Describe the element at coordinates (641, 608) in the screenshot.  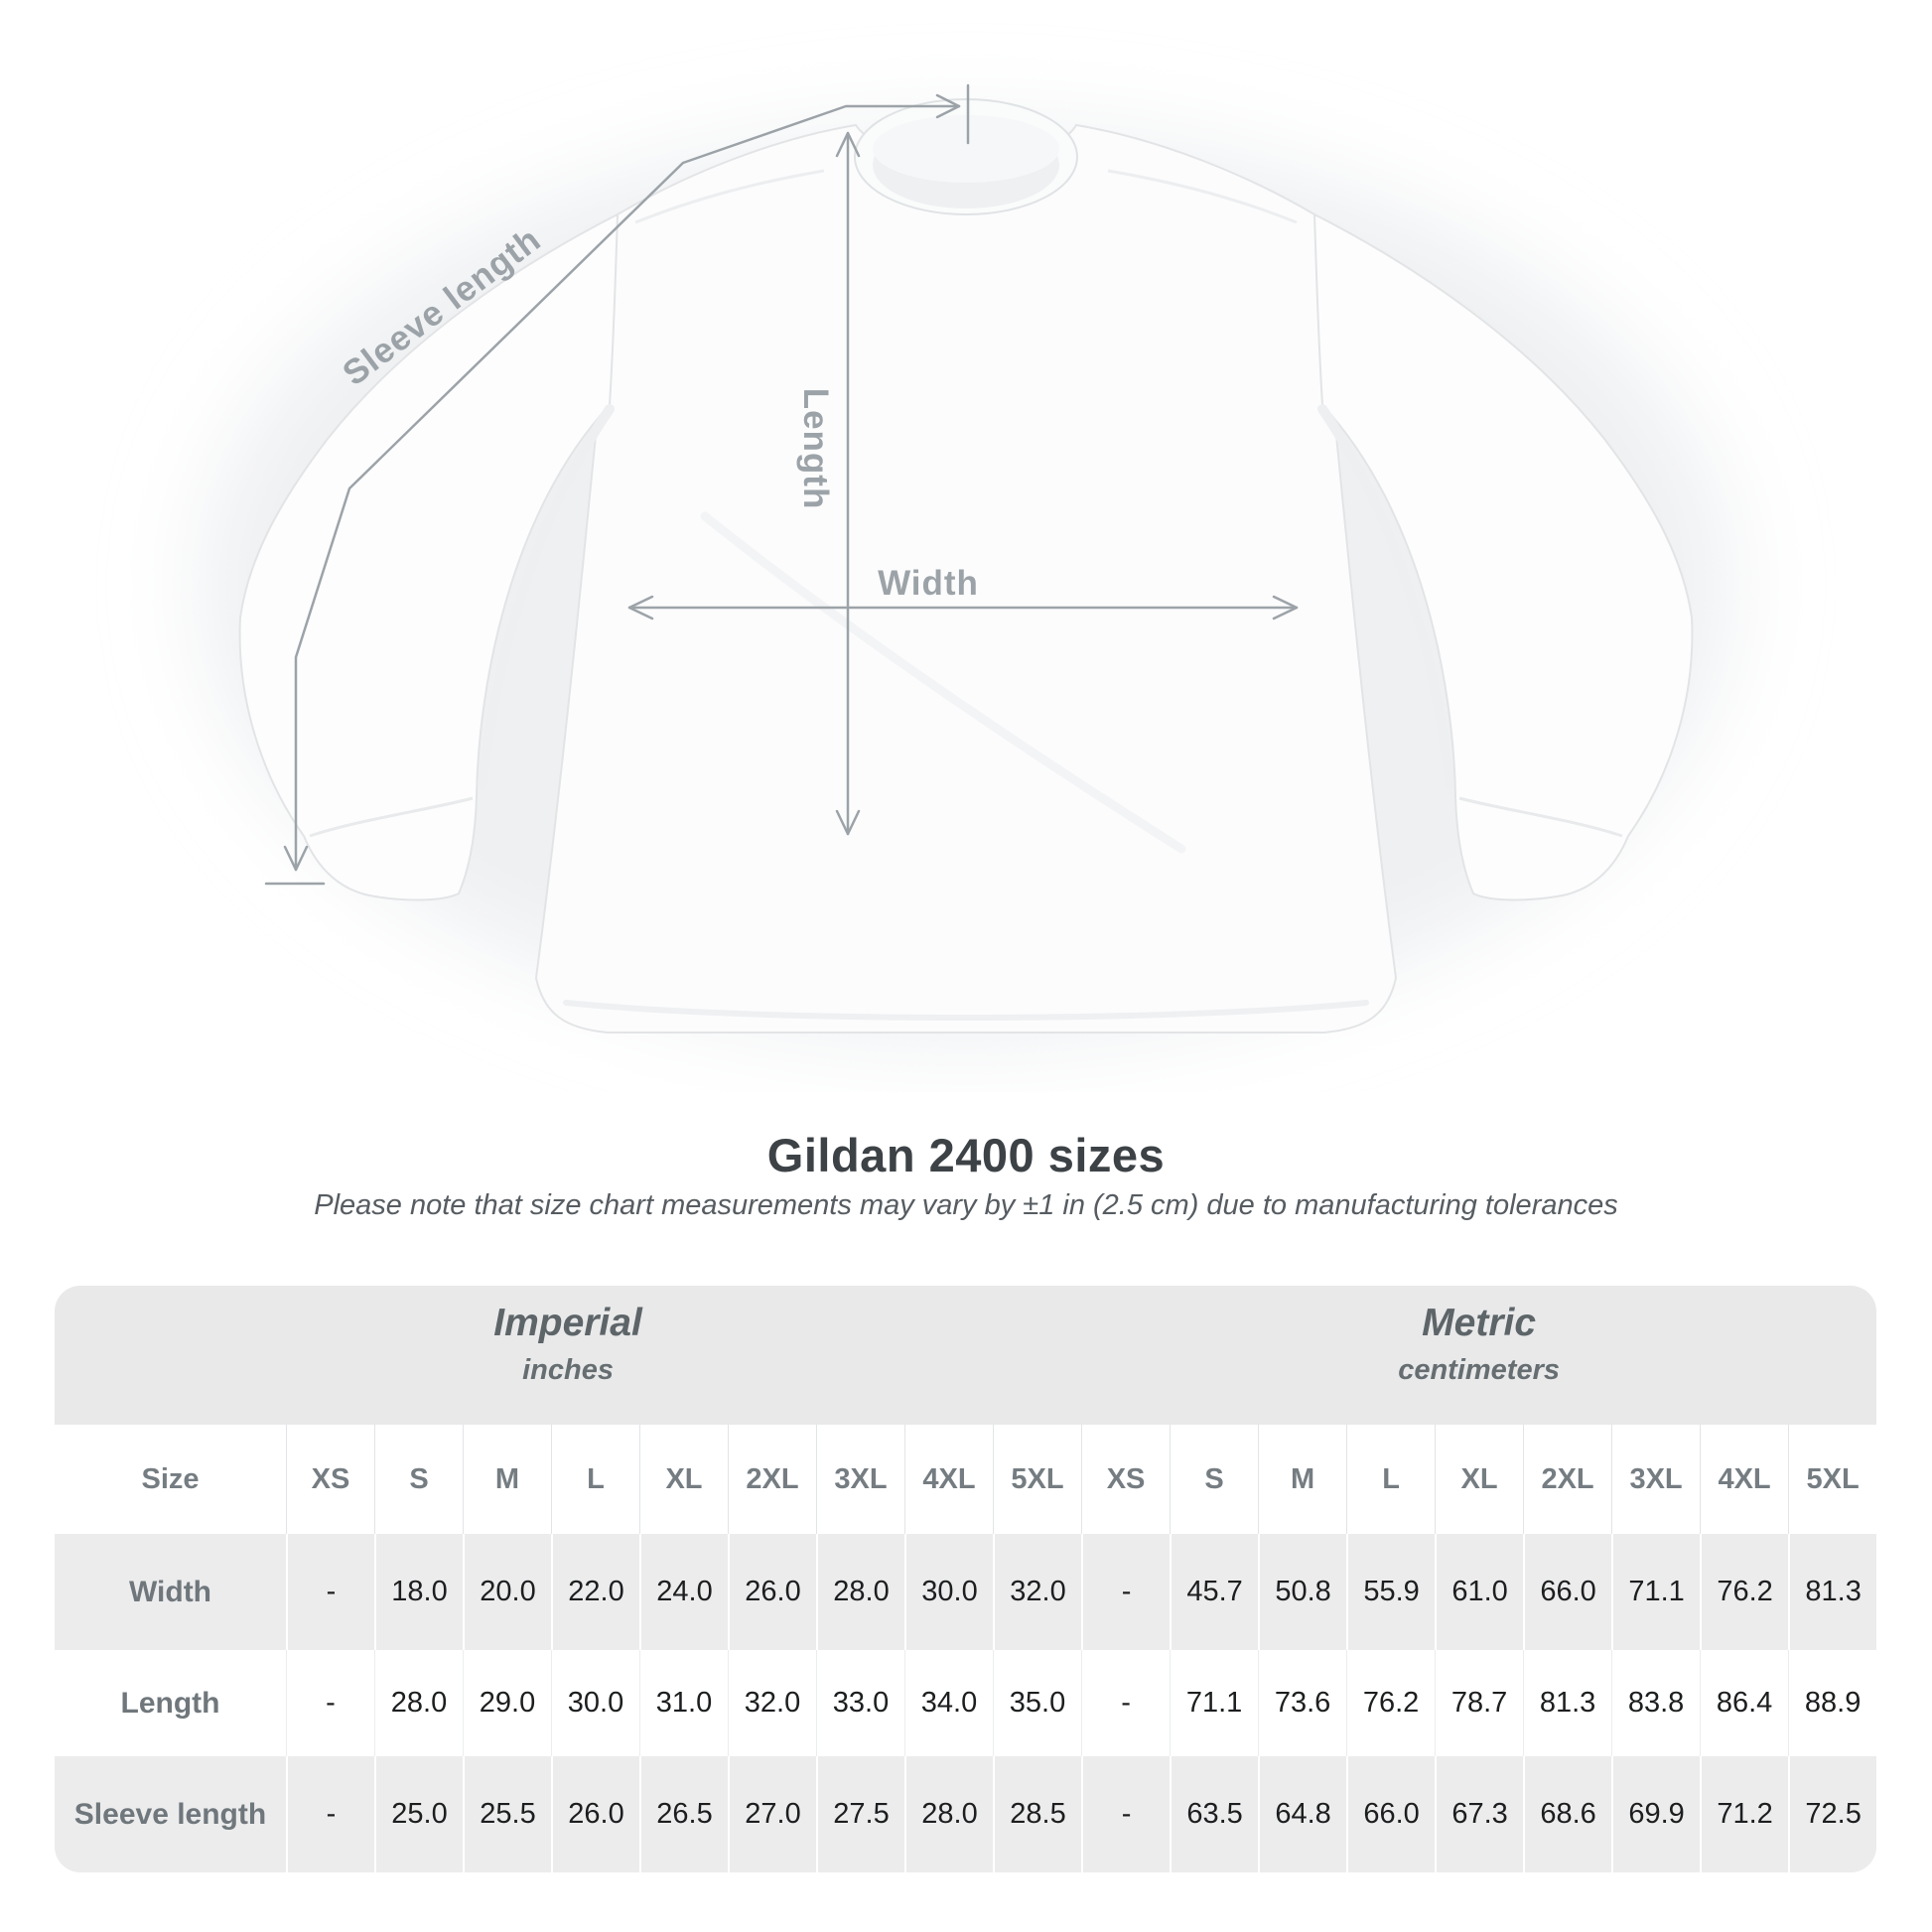
I see `width-arrow-left` at that location.